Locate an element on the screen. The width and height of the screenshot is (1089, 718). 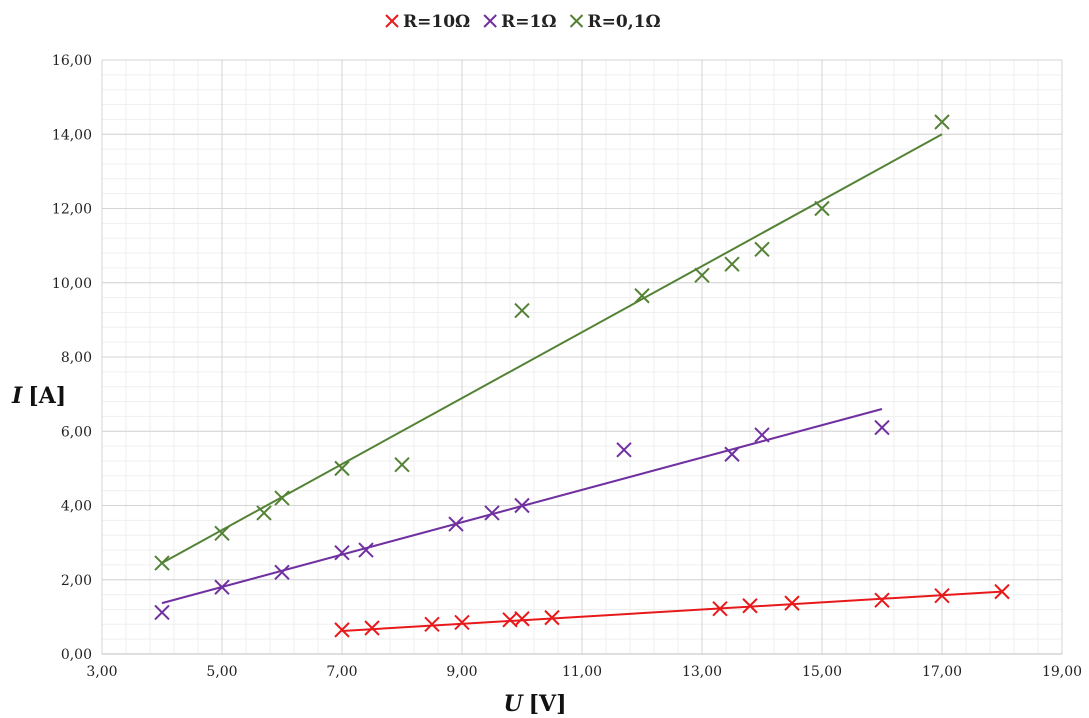
x-tick-label: 7,00 is located at coordinates (341, 672).